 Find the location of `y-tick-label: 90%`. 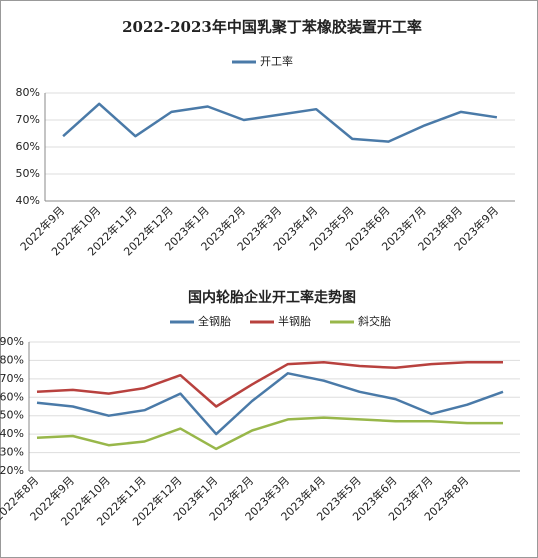

y-tick-label: 90% is located at coordinates (12, 341).